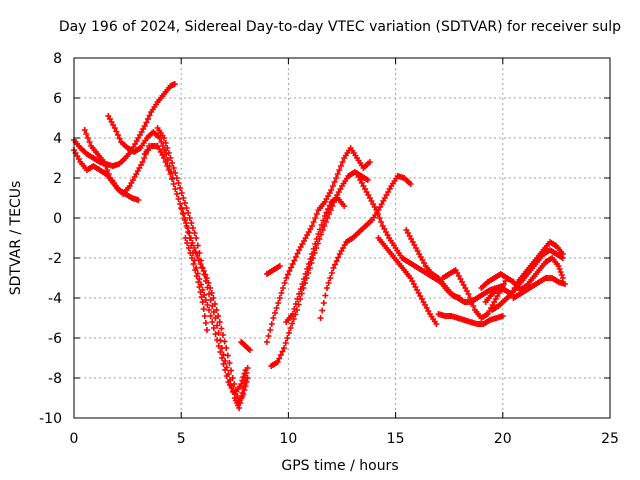  Describe the element at coordinates (55, 299) in the screenshot. I see `y-tick-label: -4` at that location.